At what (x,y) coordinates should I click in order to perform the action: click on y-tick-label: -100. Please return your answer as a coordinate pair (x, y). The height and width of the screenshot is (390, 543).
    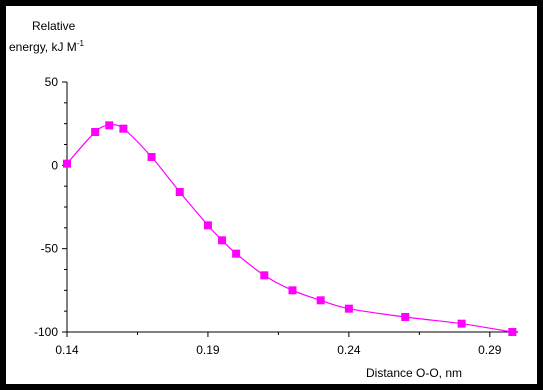
    Looking at the image, I should click on (46, 332).